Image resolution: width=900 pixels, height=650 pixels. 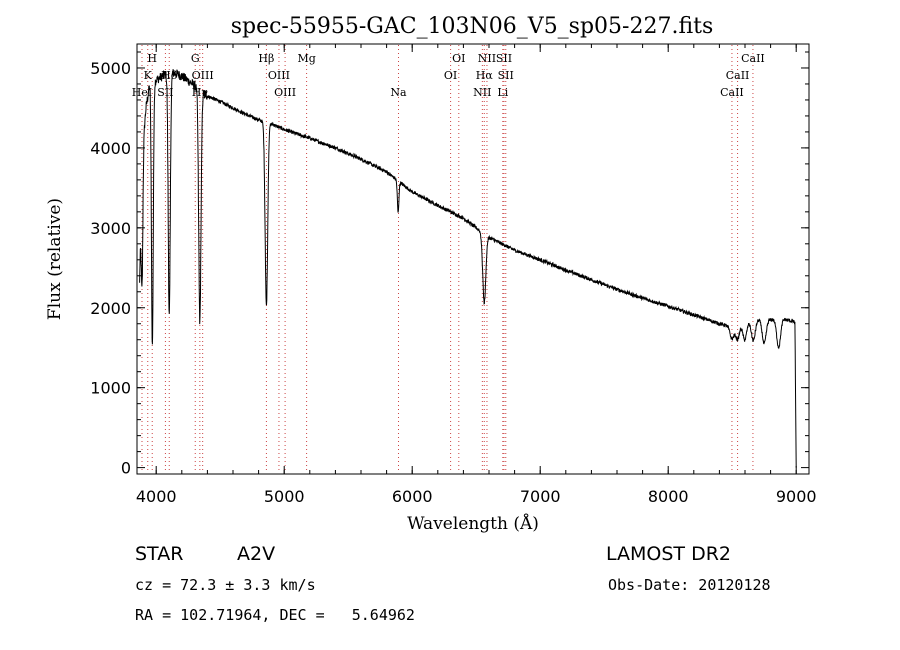 What do you see at coordinates (753, 58) in the screenshot?
I see `line-marker-label-23: CaII` at bounding box center [753, 58].